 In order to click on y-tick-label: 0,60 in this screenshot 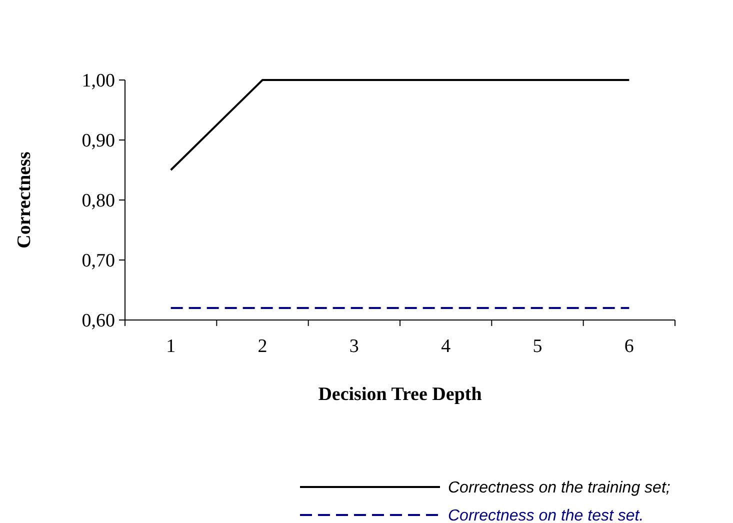, I will do `click(98, 321)`.